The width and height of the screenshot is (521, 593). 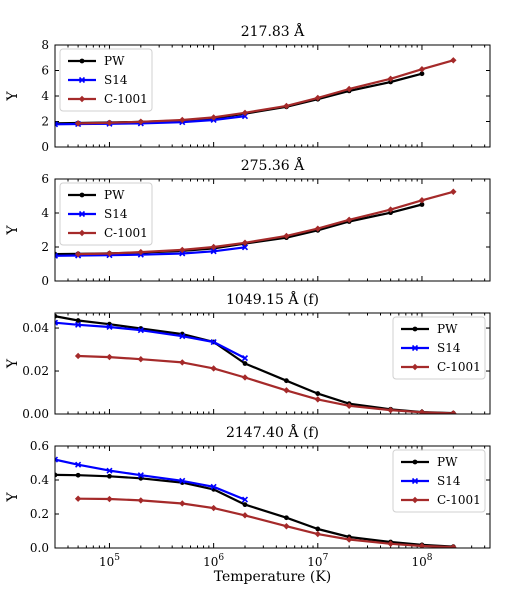 What do you see at coordinates (35, 371) in the screenshot?
I see `y-tick-label: 0.02` at bounding box center [35, 371].